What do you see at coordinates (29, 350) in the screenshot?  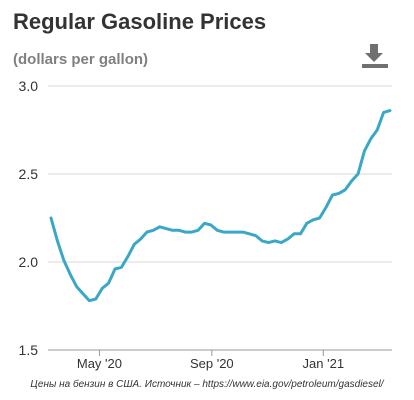 I see `y-tick-label: 1.5` at bounding box center [29, 350].